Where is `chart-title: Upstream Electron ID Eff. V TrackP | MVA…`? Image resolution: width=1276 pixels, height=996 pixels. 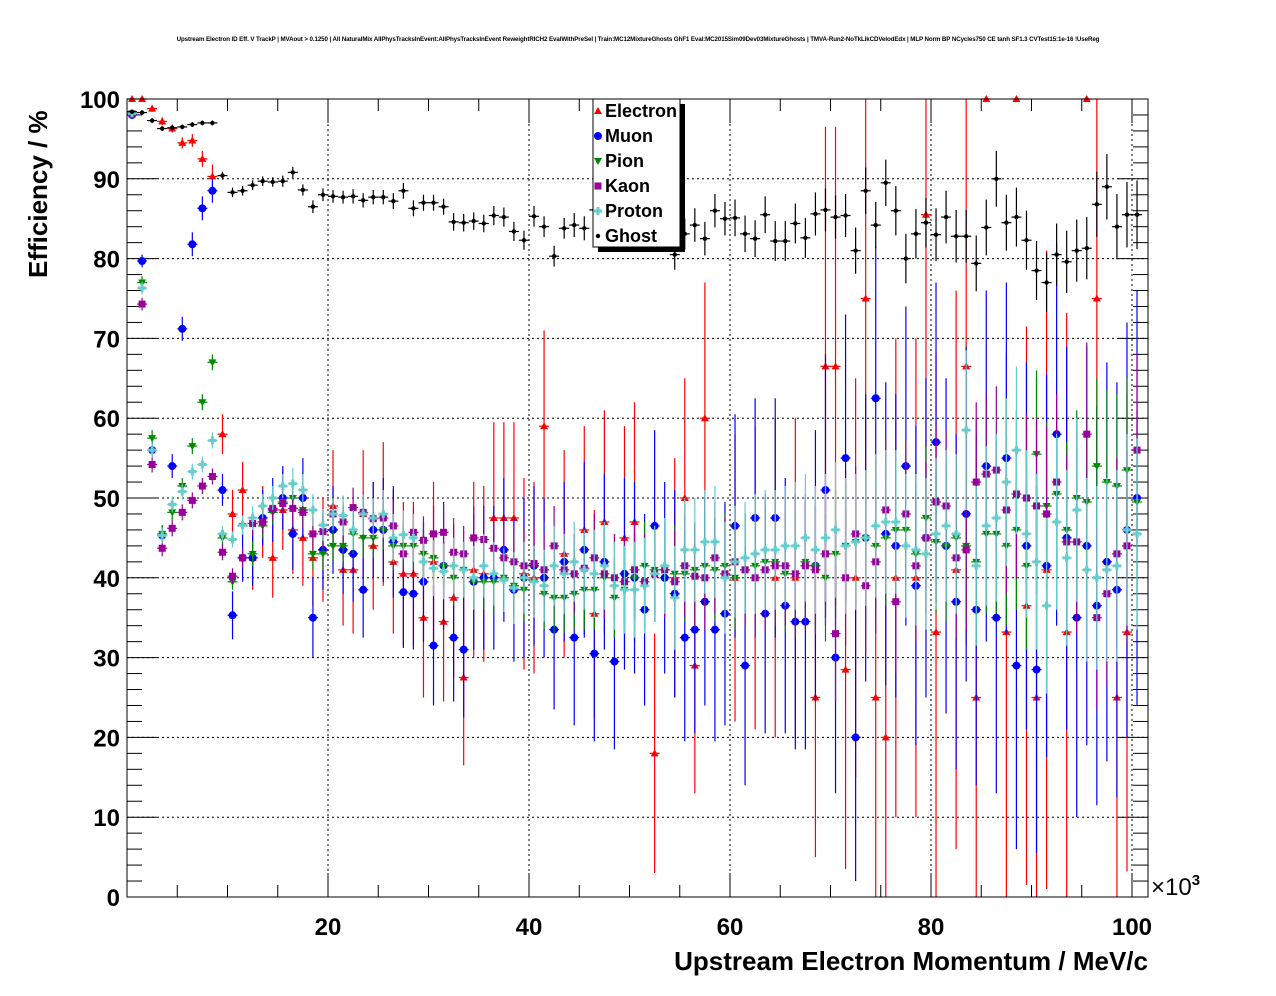
chart-title: Upstream Electron ID Eff. V TrackP | MVA… is located at coordinates (638, 39).